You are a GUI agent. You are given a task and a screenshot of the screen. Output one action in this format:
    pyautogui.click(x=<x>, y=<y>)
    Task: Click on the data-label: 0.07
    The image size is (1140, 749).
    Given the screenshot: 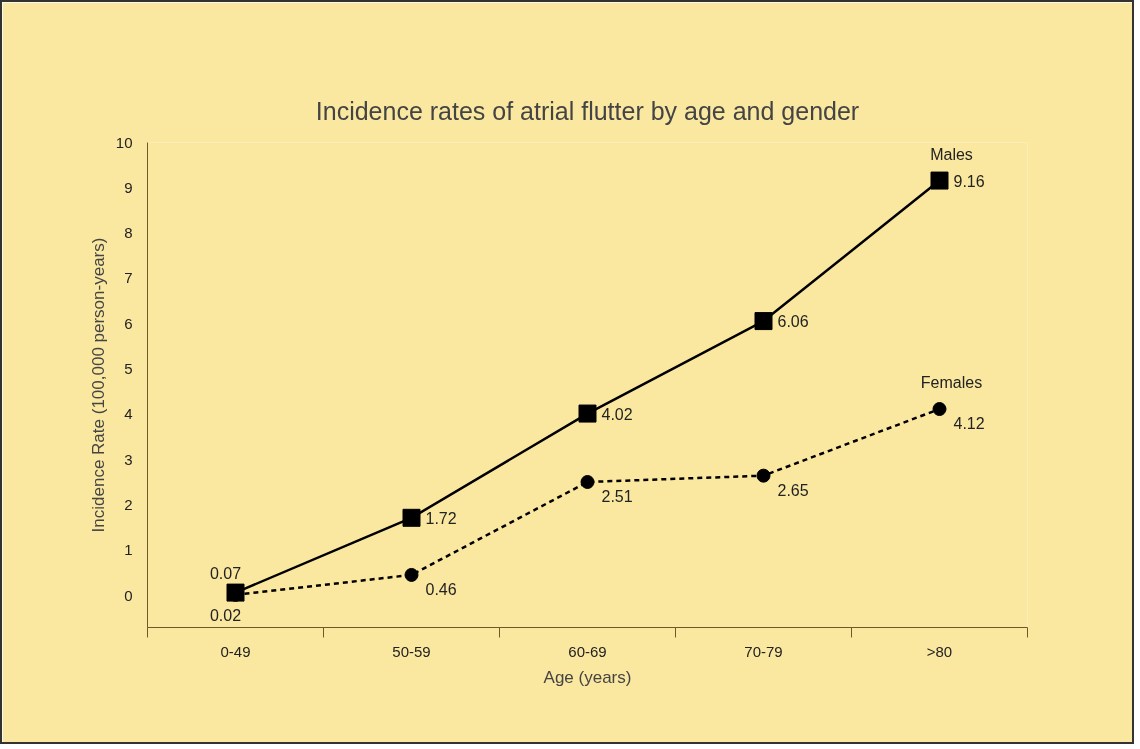 What is the action you would take?
    pyautogui.click(x=225, y=573)
    